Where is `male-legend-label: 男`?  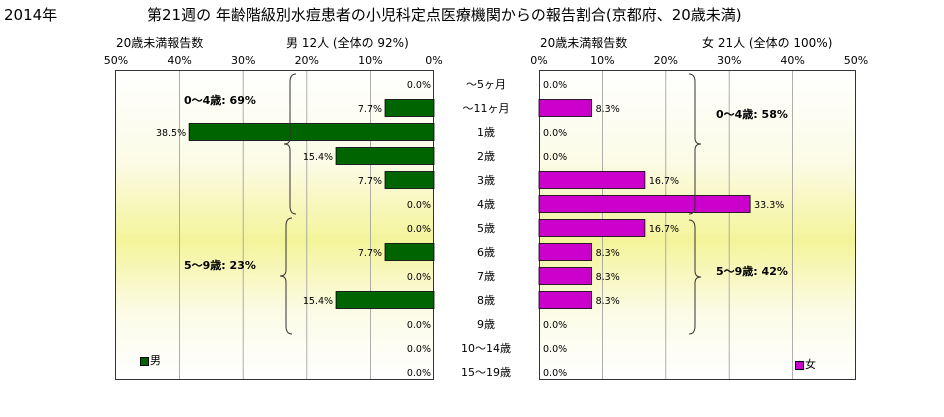 male-legend-label: 男 is located at coordinates (155, 360).